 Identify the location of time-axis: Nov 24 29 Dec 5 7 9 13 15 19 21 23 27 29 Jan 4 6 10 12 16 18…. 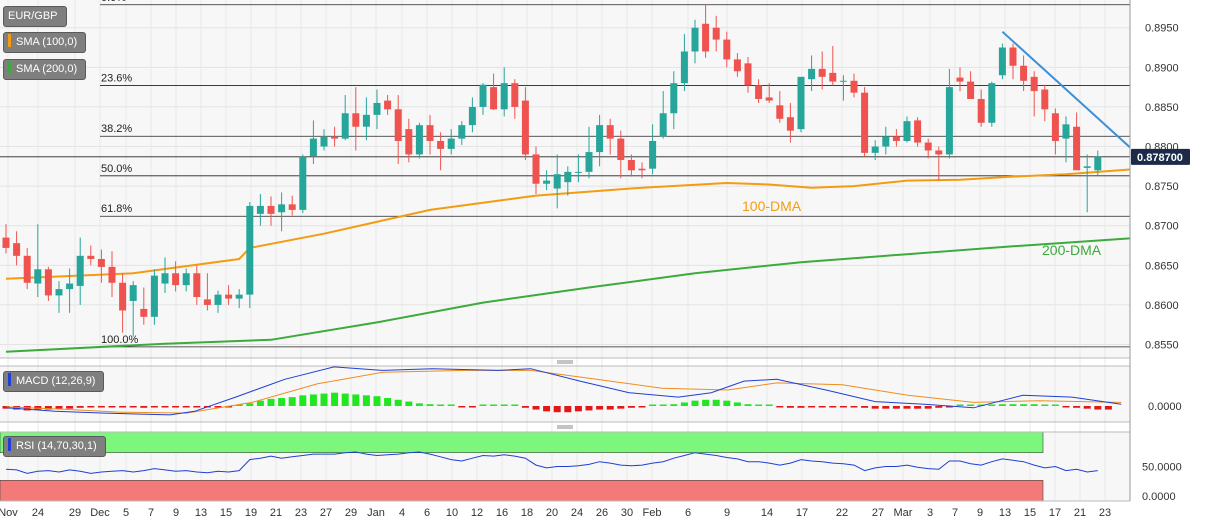
(555, 513).